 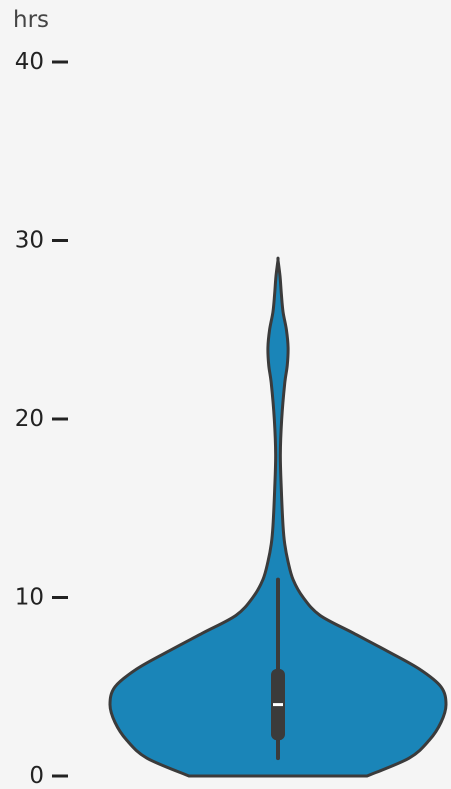 What do you see at coordinates (29, 62) in the screenshot?
I see `y-tick-label: 40` at bounding box center [29, 62].